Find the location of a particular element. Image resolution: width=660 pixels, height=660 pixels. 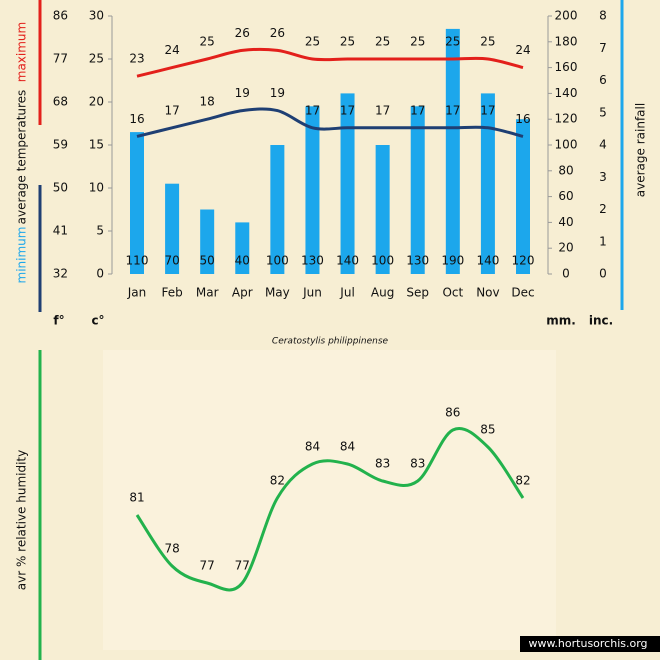

y2-tick-label: 180 is located at coordinates (566, 41).